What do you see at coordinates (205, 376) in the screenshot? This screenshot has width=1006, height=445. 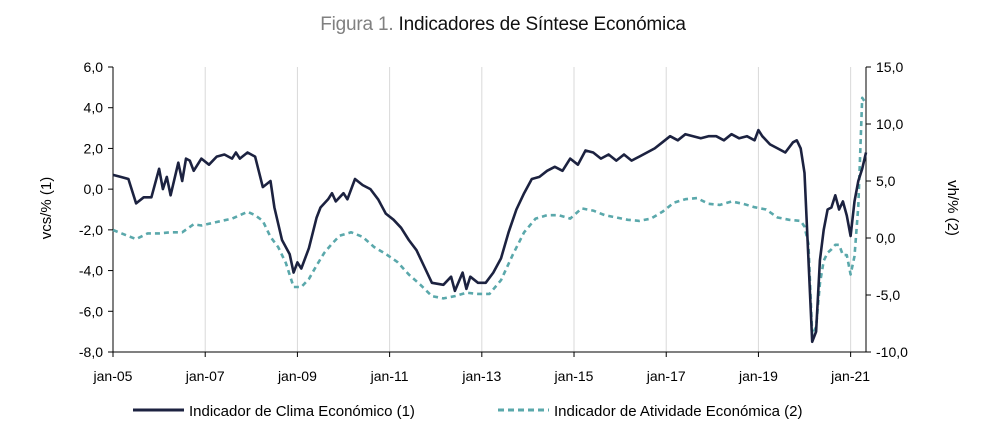 I see `x-tick-label: jan-07` at bounding box center [205, 376].